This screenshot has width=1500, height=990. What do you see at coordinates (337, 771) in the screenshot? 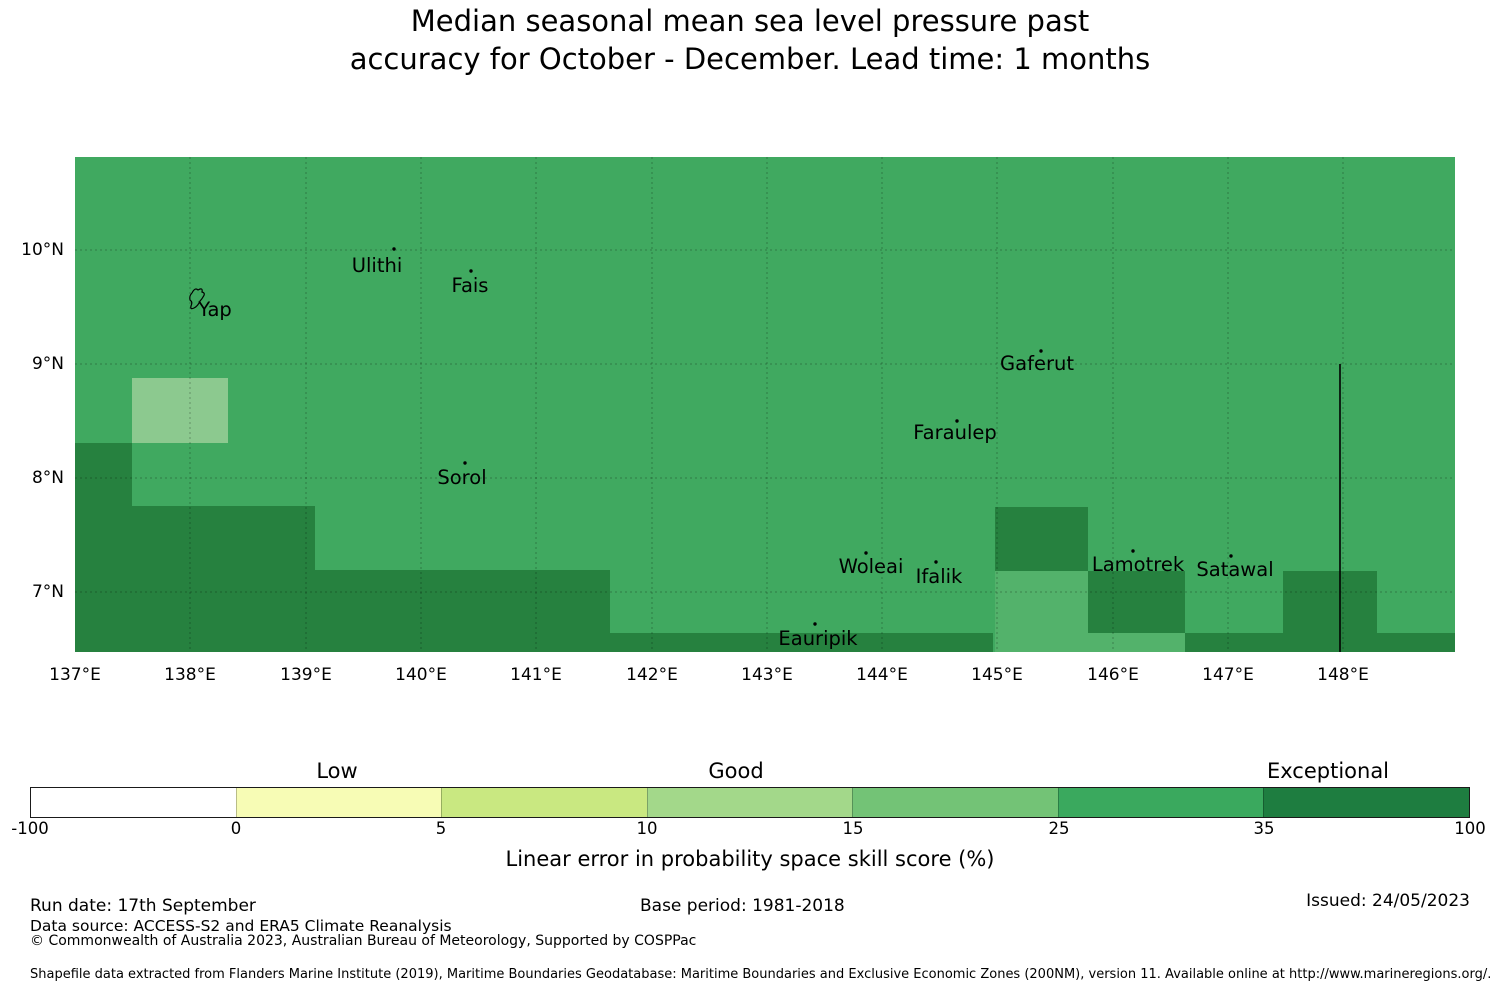
I see `colorbar-category-label: Low` at bounding box center [337, 771].